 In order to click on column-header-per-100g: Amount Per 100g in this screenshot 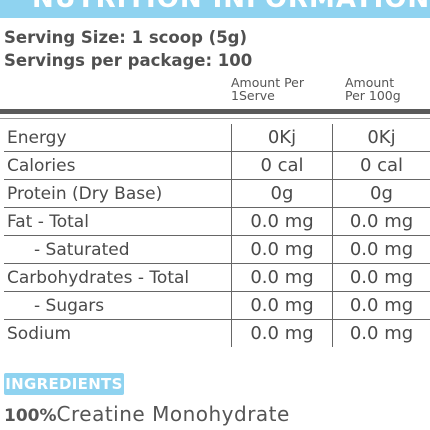, I will do `click(373, 89)`.